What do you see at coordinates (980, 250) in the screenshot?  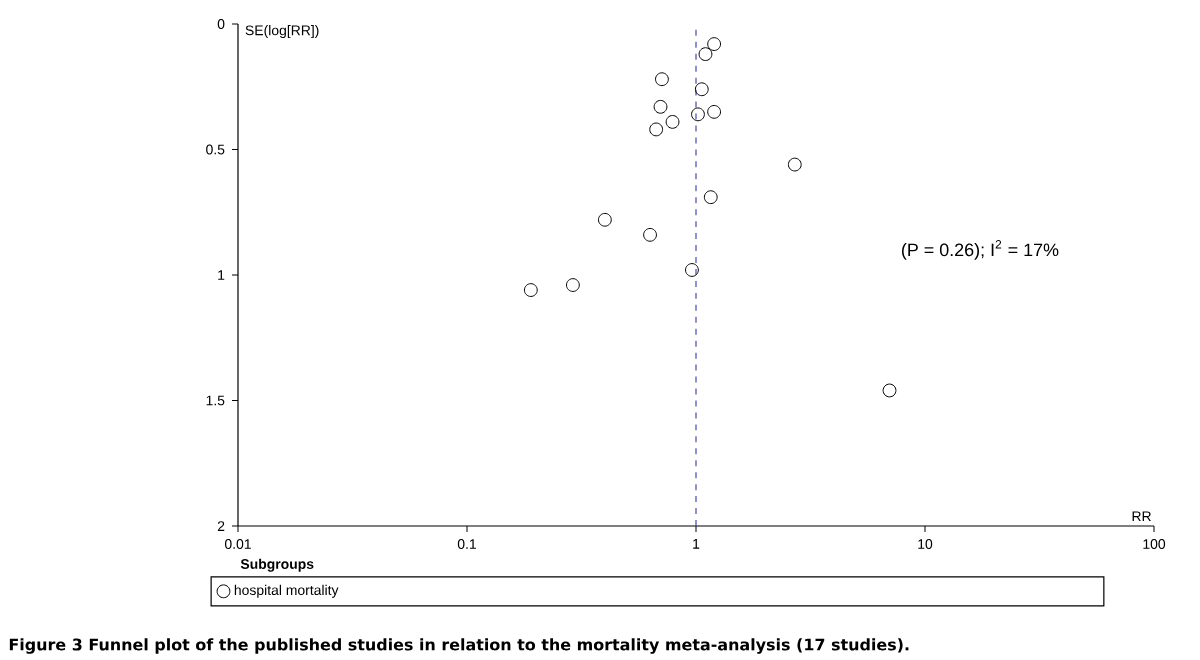 I see `annotation: (P = 0.26); I$^{2}$ = 17%` at bounding box center [980, 250].